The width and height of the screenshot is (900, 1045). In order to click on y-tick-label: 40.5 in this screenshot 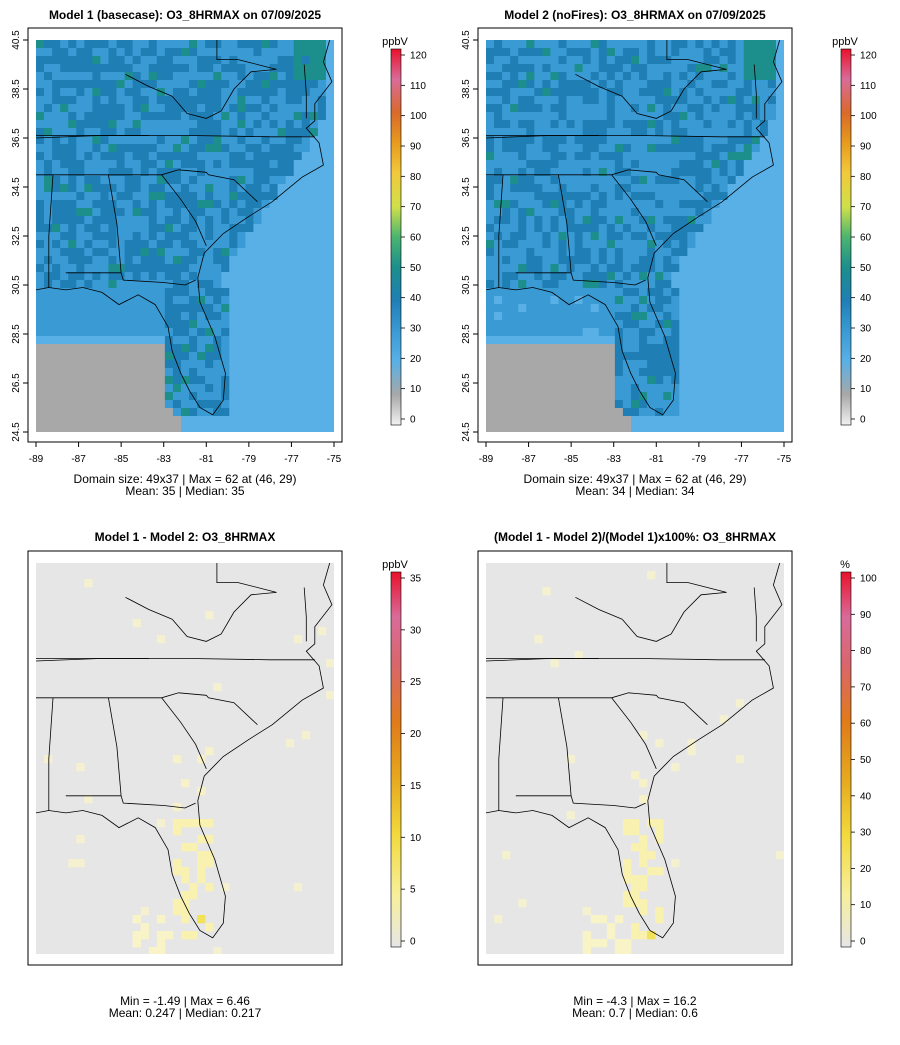, I will do `click(466, 40)`.